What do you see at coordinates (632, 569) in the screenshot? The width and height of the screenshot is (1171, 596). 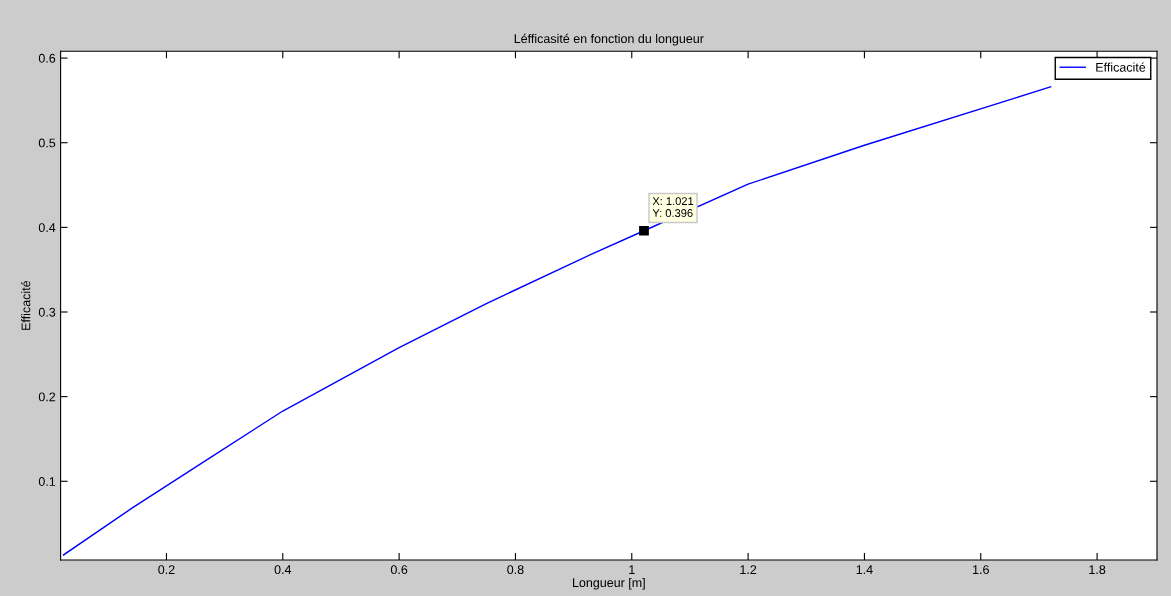 I see `x-tick-label: 1` at bounding box center [632, 569].